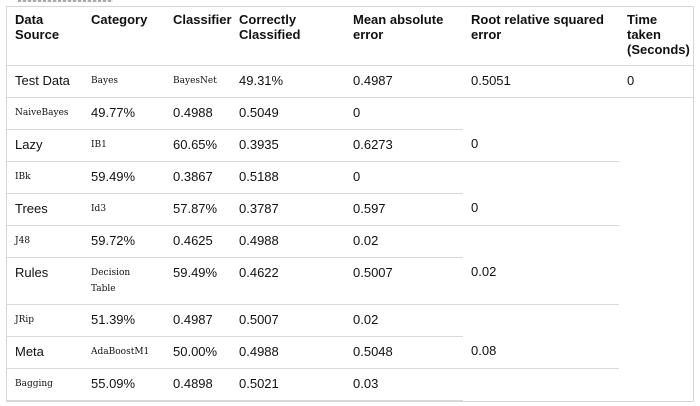 The width and height of the screenshot is (700, 406). Describe the element at coordinates (124, 352) in the screenshot. I see `table-cell: AdaBoostM1` at that location.